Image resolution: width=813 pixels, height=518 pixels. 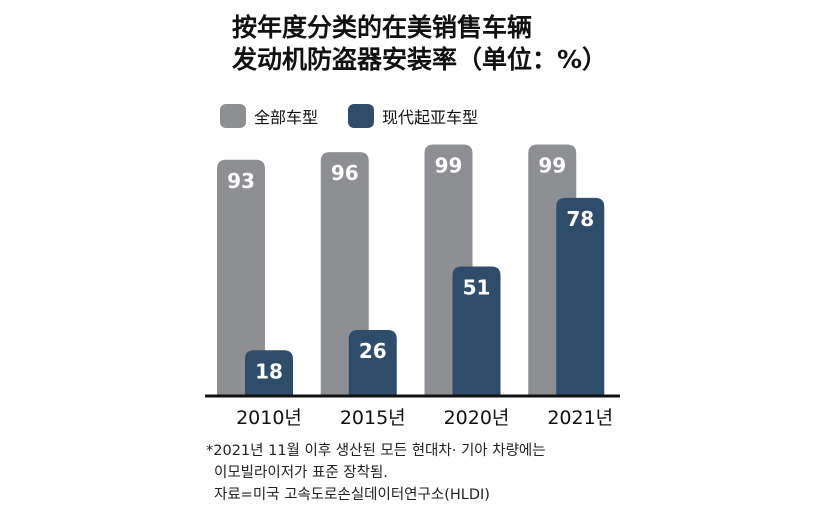 I want to click on data-label-all-2: 99, so click(x=449, y=166).